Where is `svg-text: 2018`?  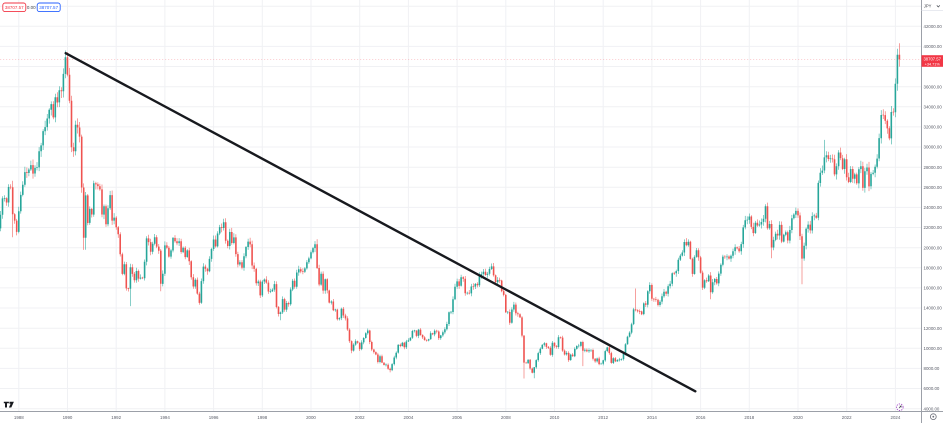 svg-text: 2018 is located at coordinates (749, 417).